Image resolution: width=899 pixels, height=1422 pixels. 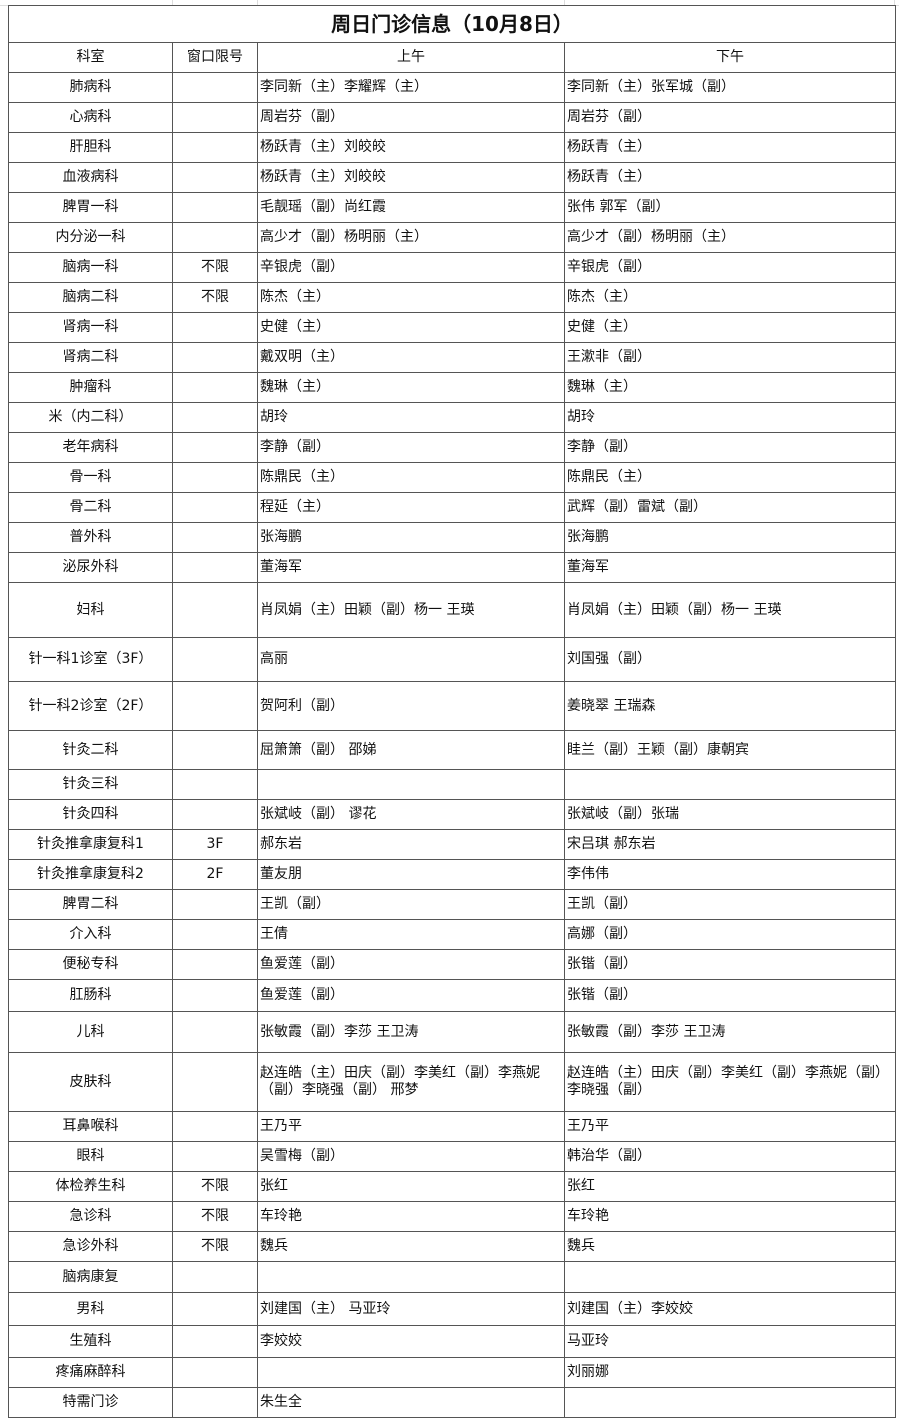 I want to click on afternoon-cell: 张斌岐（副）张瑞, so click(x=730, y=814).